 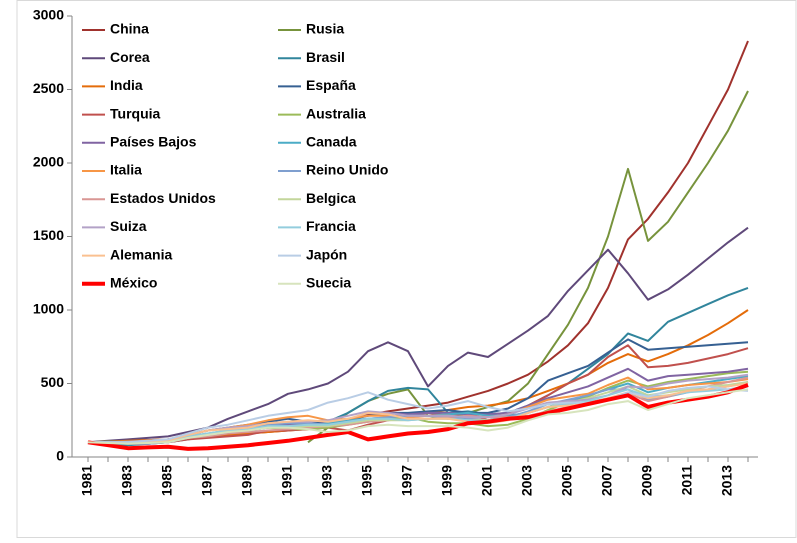 I want to click on x-tick-label: 2003, so click(x=527, y=480).